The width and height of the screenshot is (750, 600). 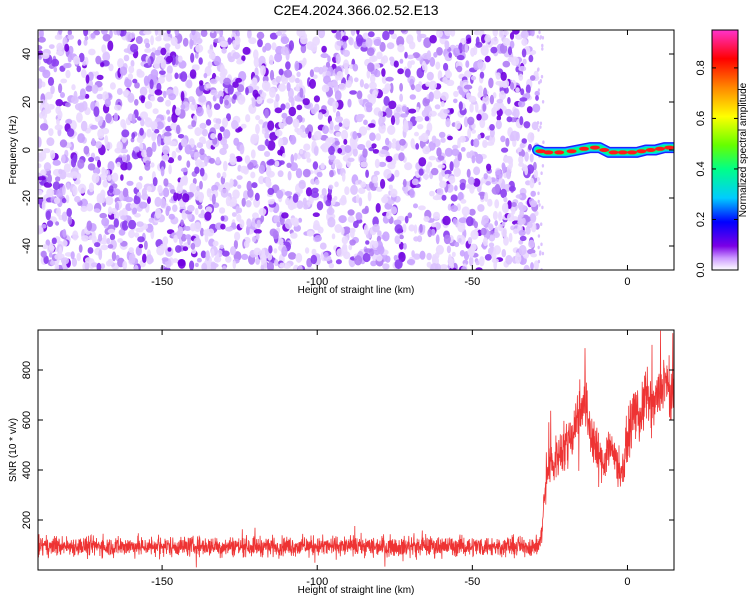 I want to click on spectrogram-y-tick-label: 0, so click(x=27, y=150).